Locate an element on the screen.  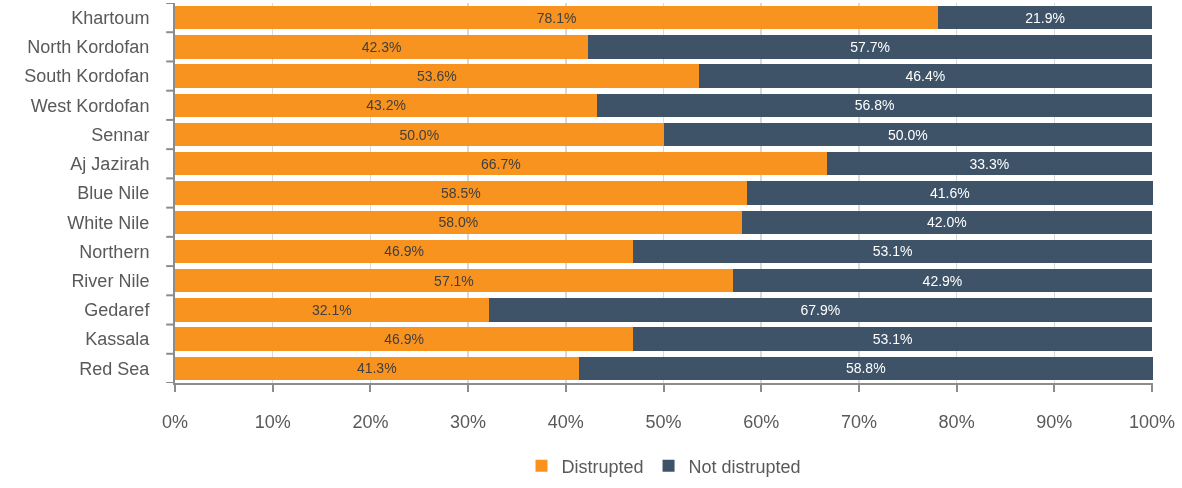
x-tick-label: 50% is located at coordinates (663, 421).